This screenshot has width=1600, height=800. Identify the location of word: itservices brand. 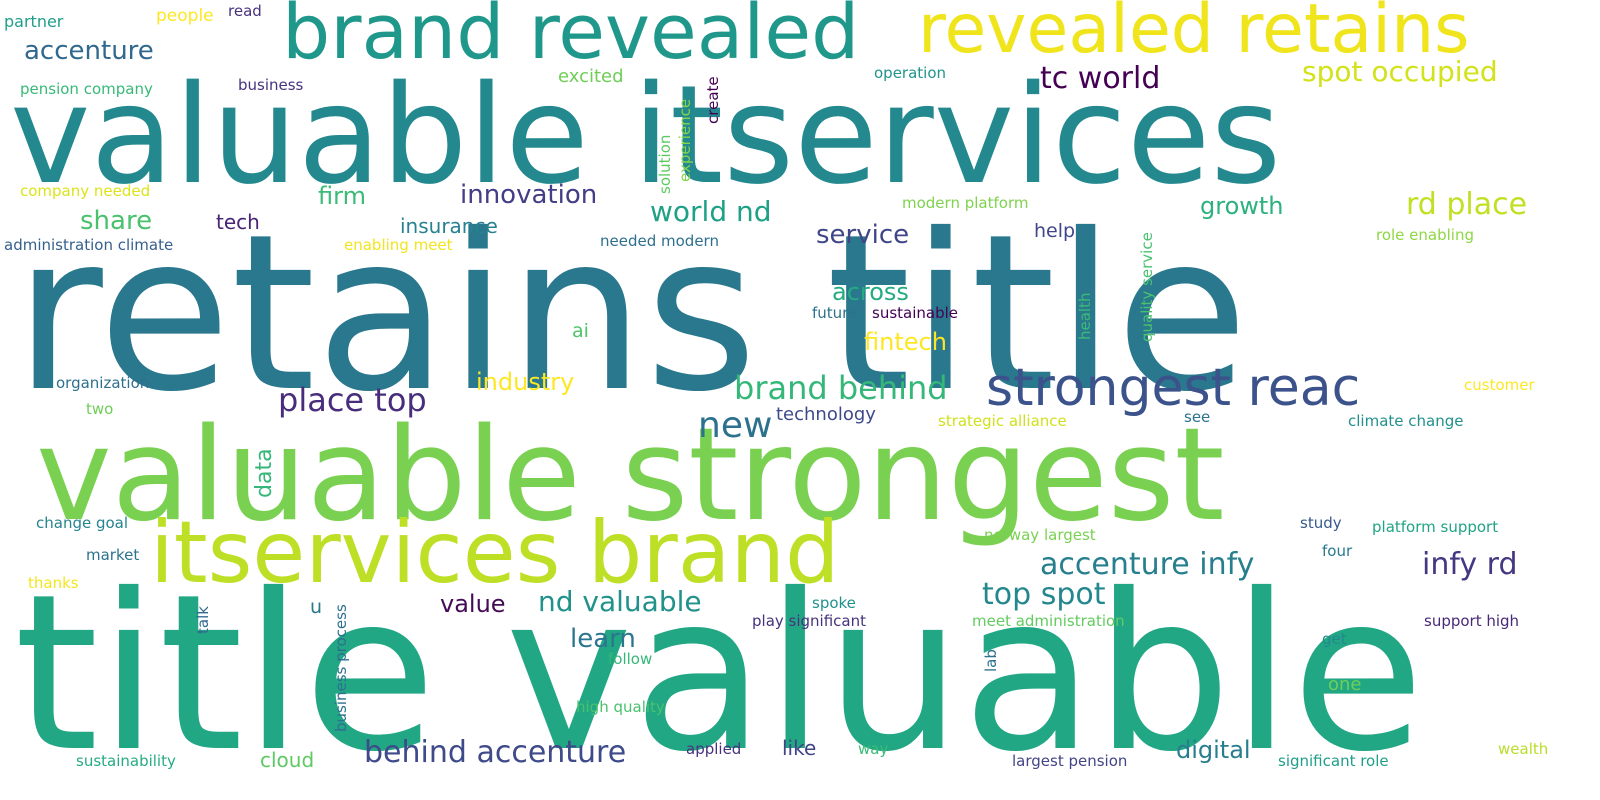
(495, 553).